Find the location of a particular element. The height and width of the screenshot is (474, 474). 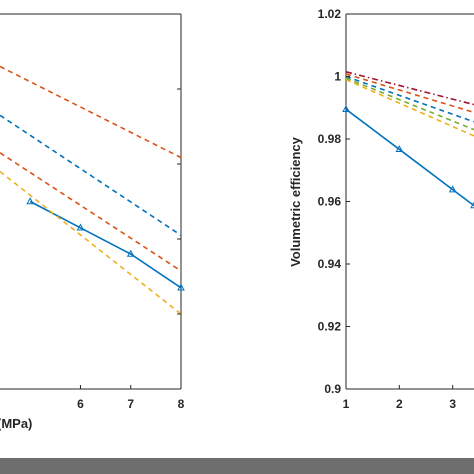

y-tick-label: 0.96 is located at coordinates (330, 202).